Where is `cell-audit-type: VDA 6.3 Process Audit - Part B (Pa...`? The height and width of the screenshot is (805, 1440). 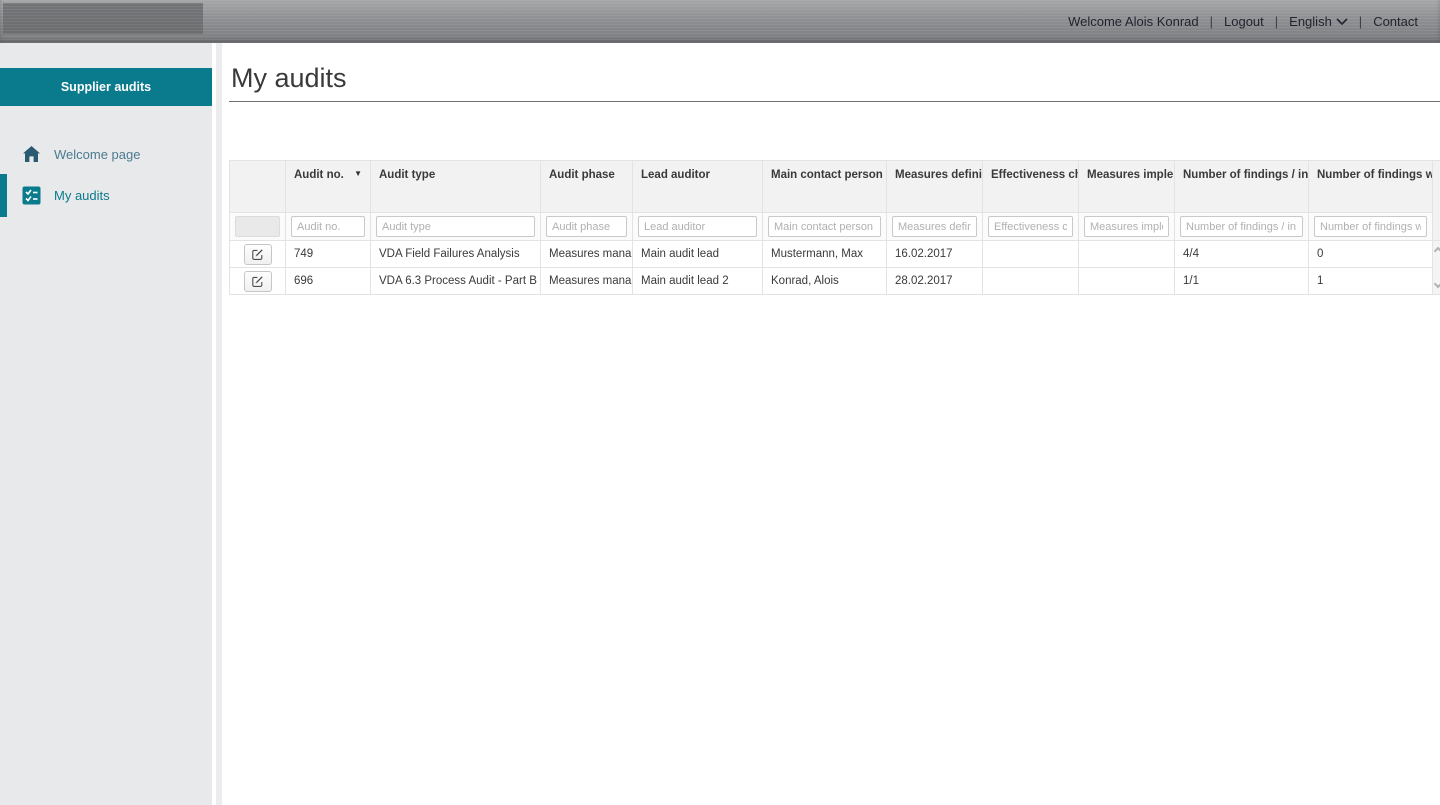
cell-audit-type: VDA 6.3 Process Audit - Part B (Pa... is located at coordinates (455, 281).